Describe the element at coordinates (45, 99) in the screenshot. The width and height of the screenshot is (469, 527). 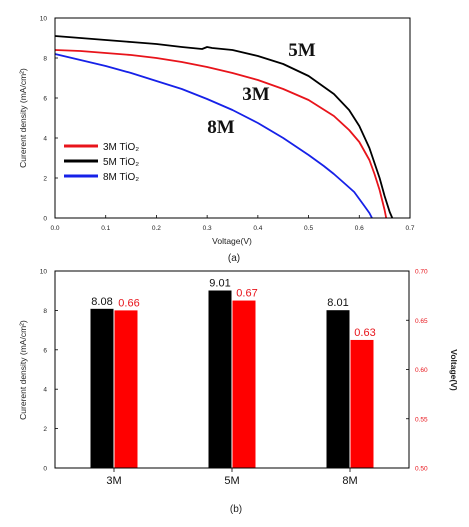
I see `y-tick-label: 6` at that location.